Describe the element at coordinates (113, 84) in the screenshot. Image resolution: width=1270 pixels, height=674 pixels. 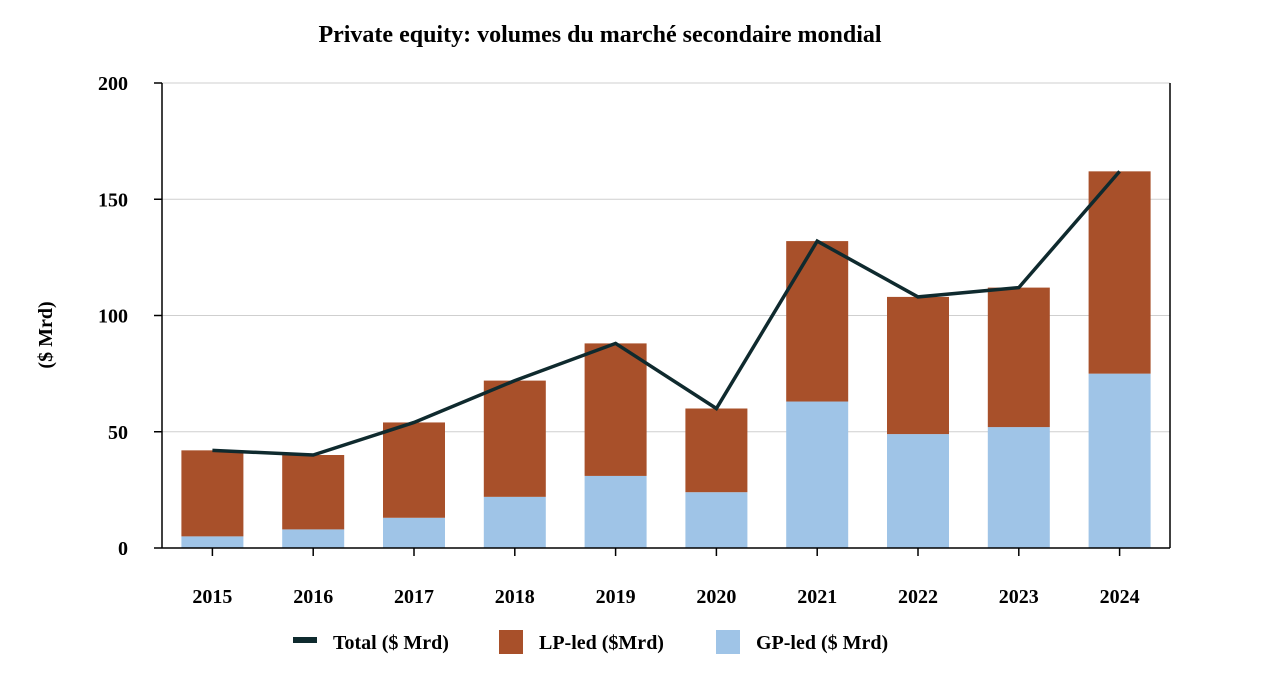
I see `y-tick-label: 200` at that location.